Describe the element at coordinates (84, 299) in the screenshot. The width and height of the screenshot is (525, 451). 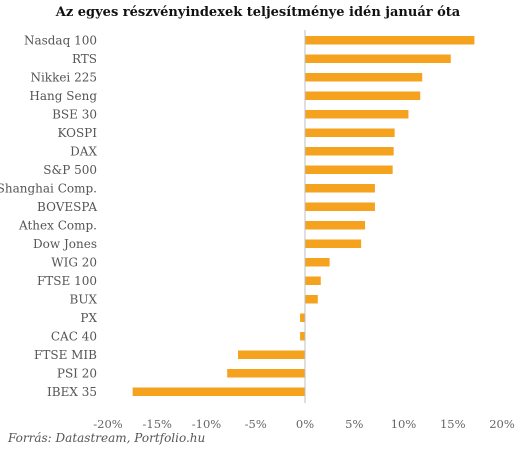
I see `category-label-14: BUX` at that location.